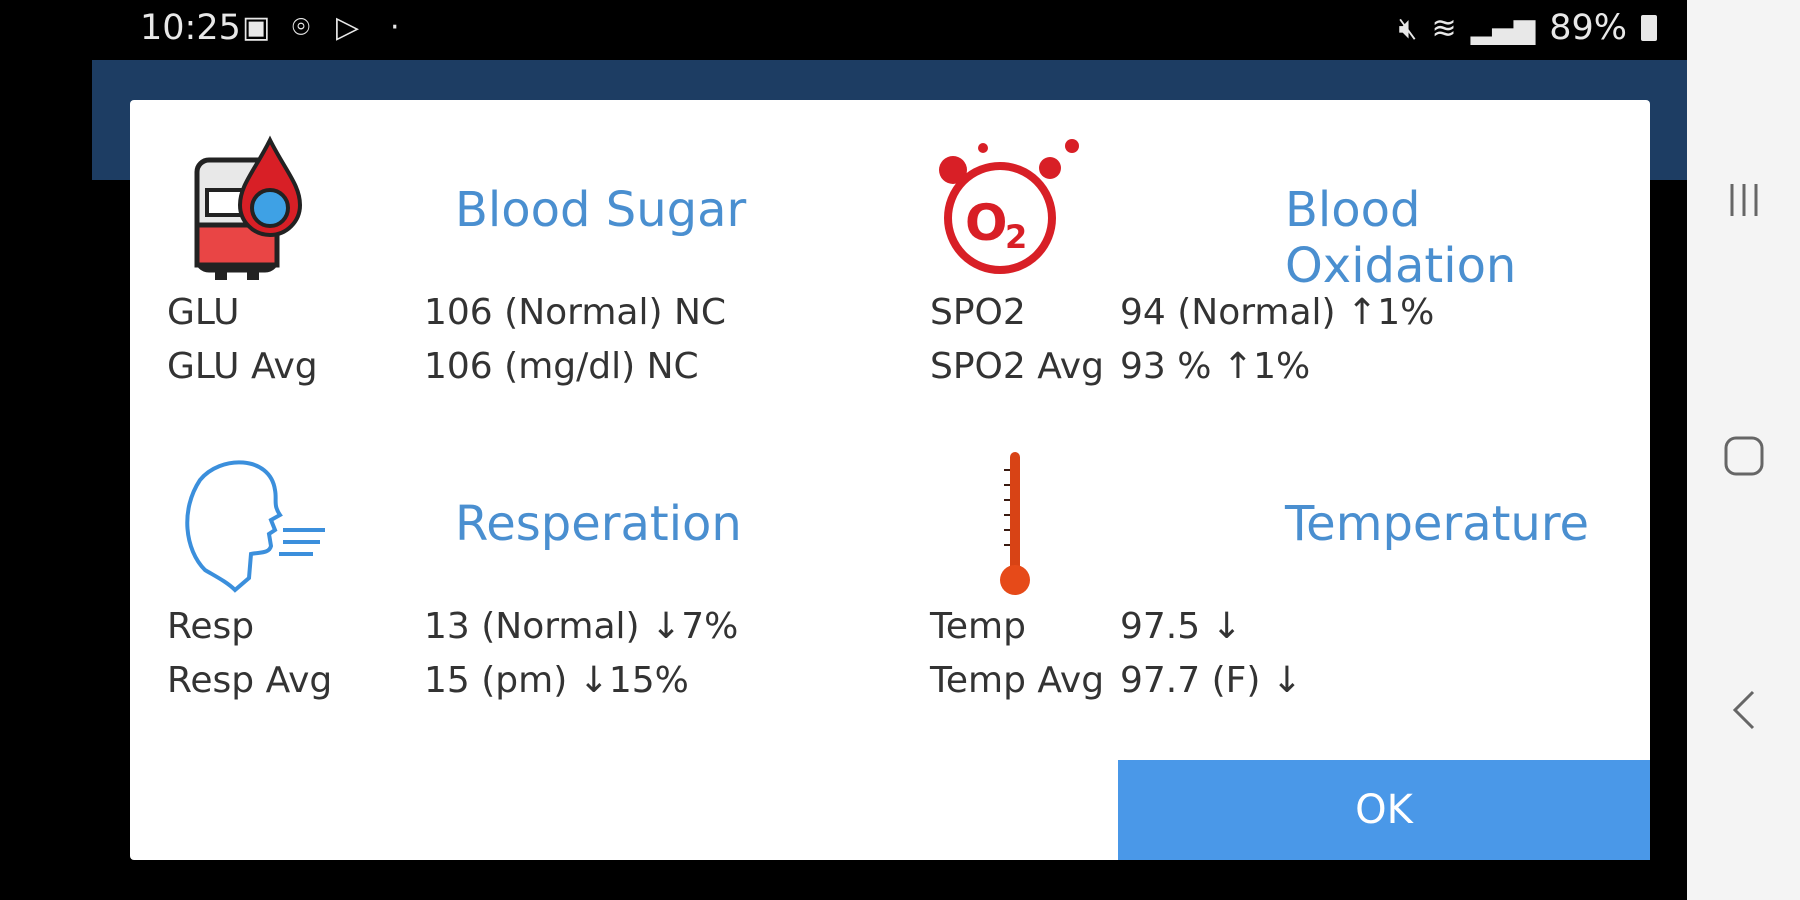 The width and height of the screenshot is (1800, 900). What do you see at coordinates (1211, 680) in the screenshot?
I see `temp-avg-value: 97.7 (F) ↓` at bounding box center [1211, 680].